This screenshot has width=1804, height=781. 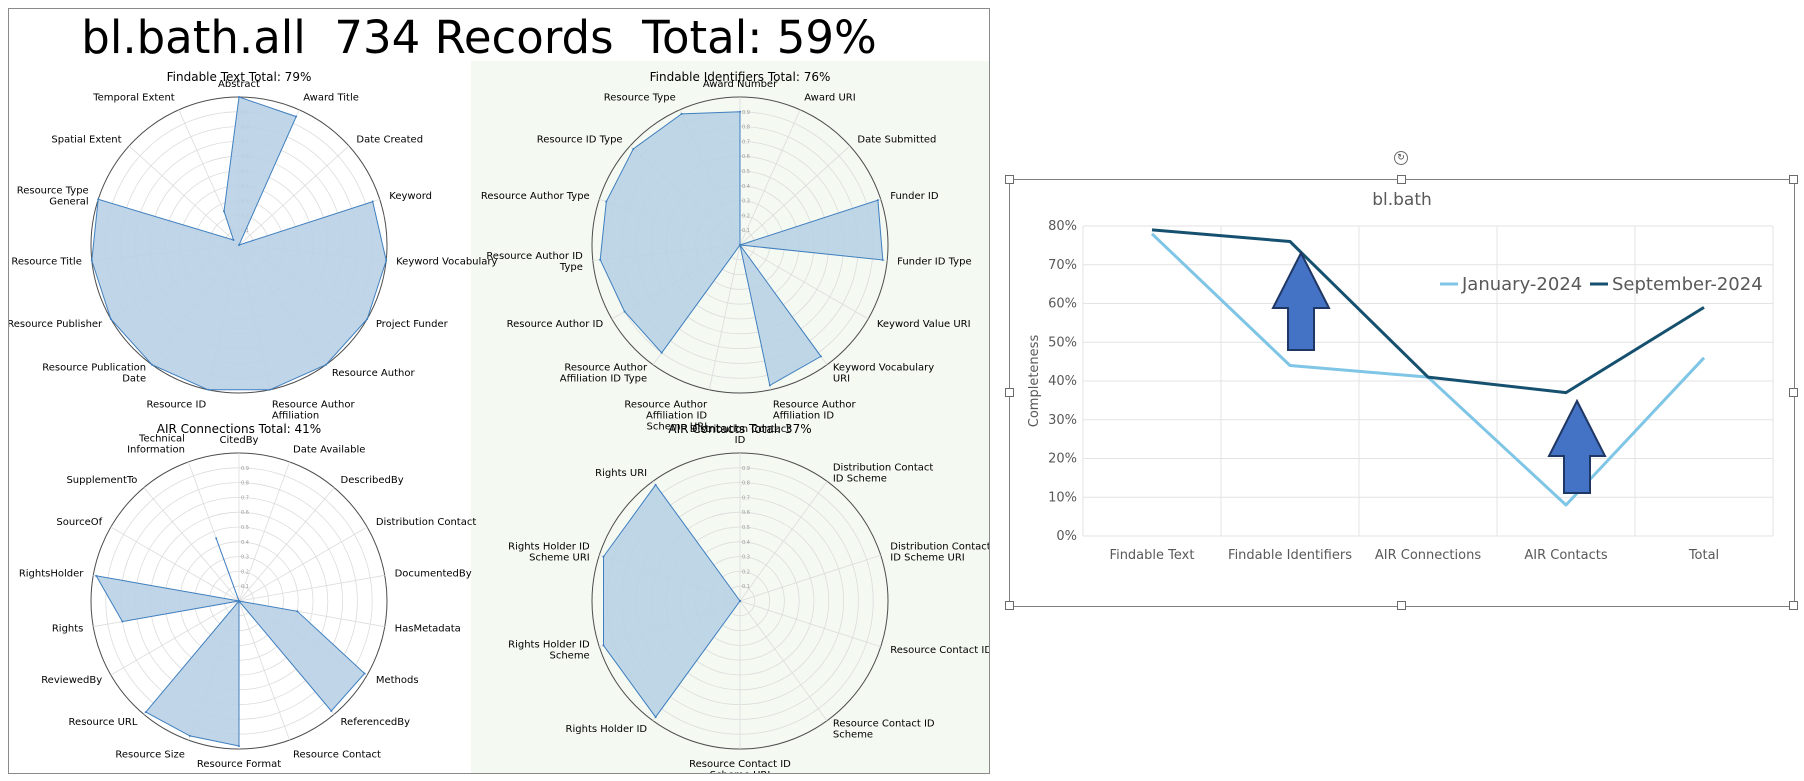 I want to click on radar-point-rights, so click(x=122, y=621).